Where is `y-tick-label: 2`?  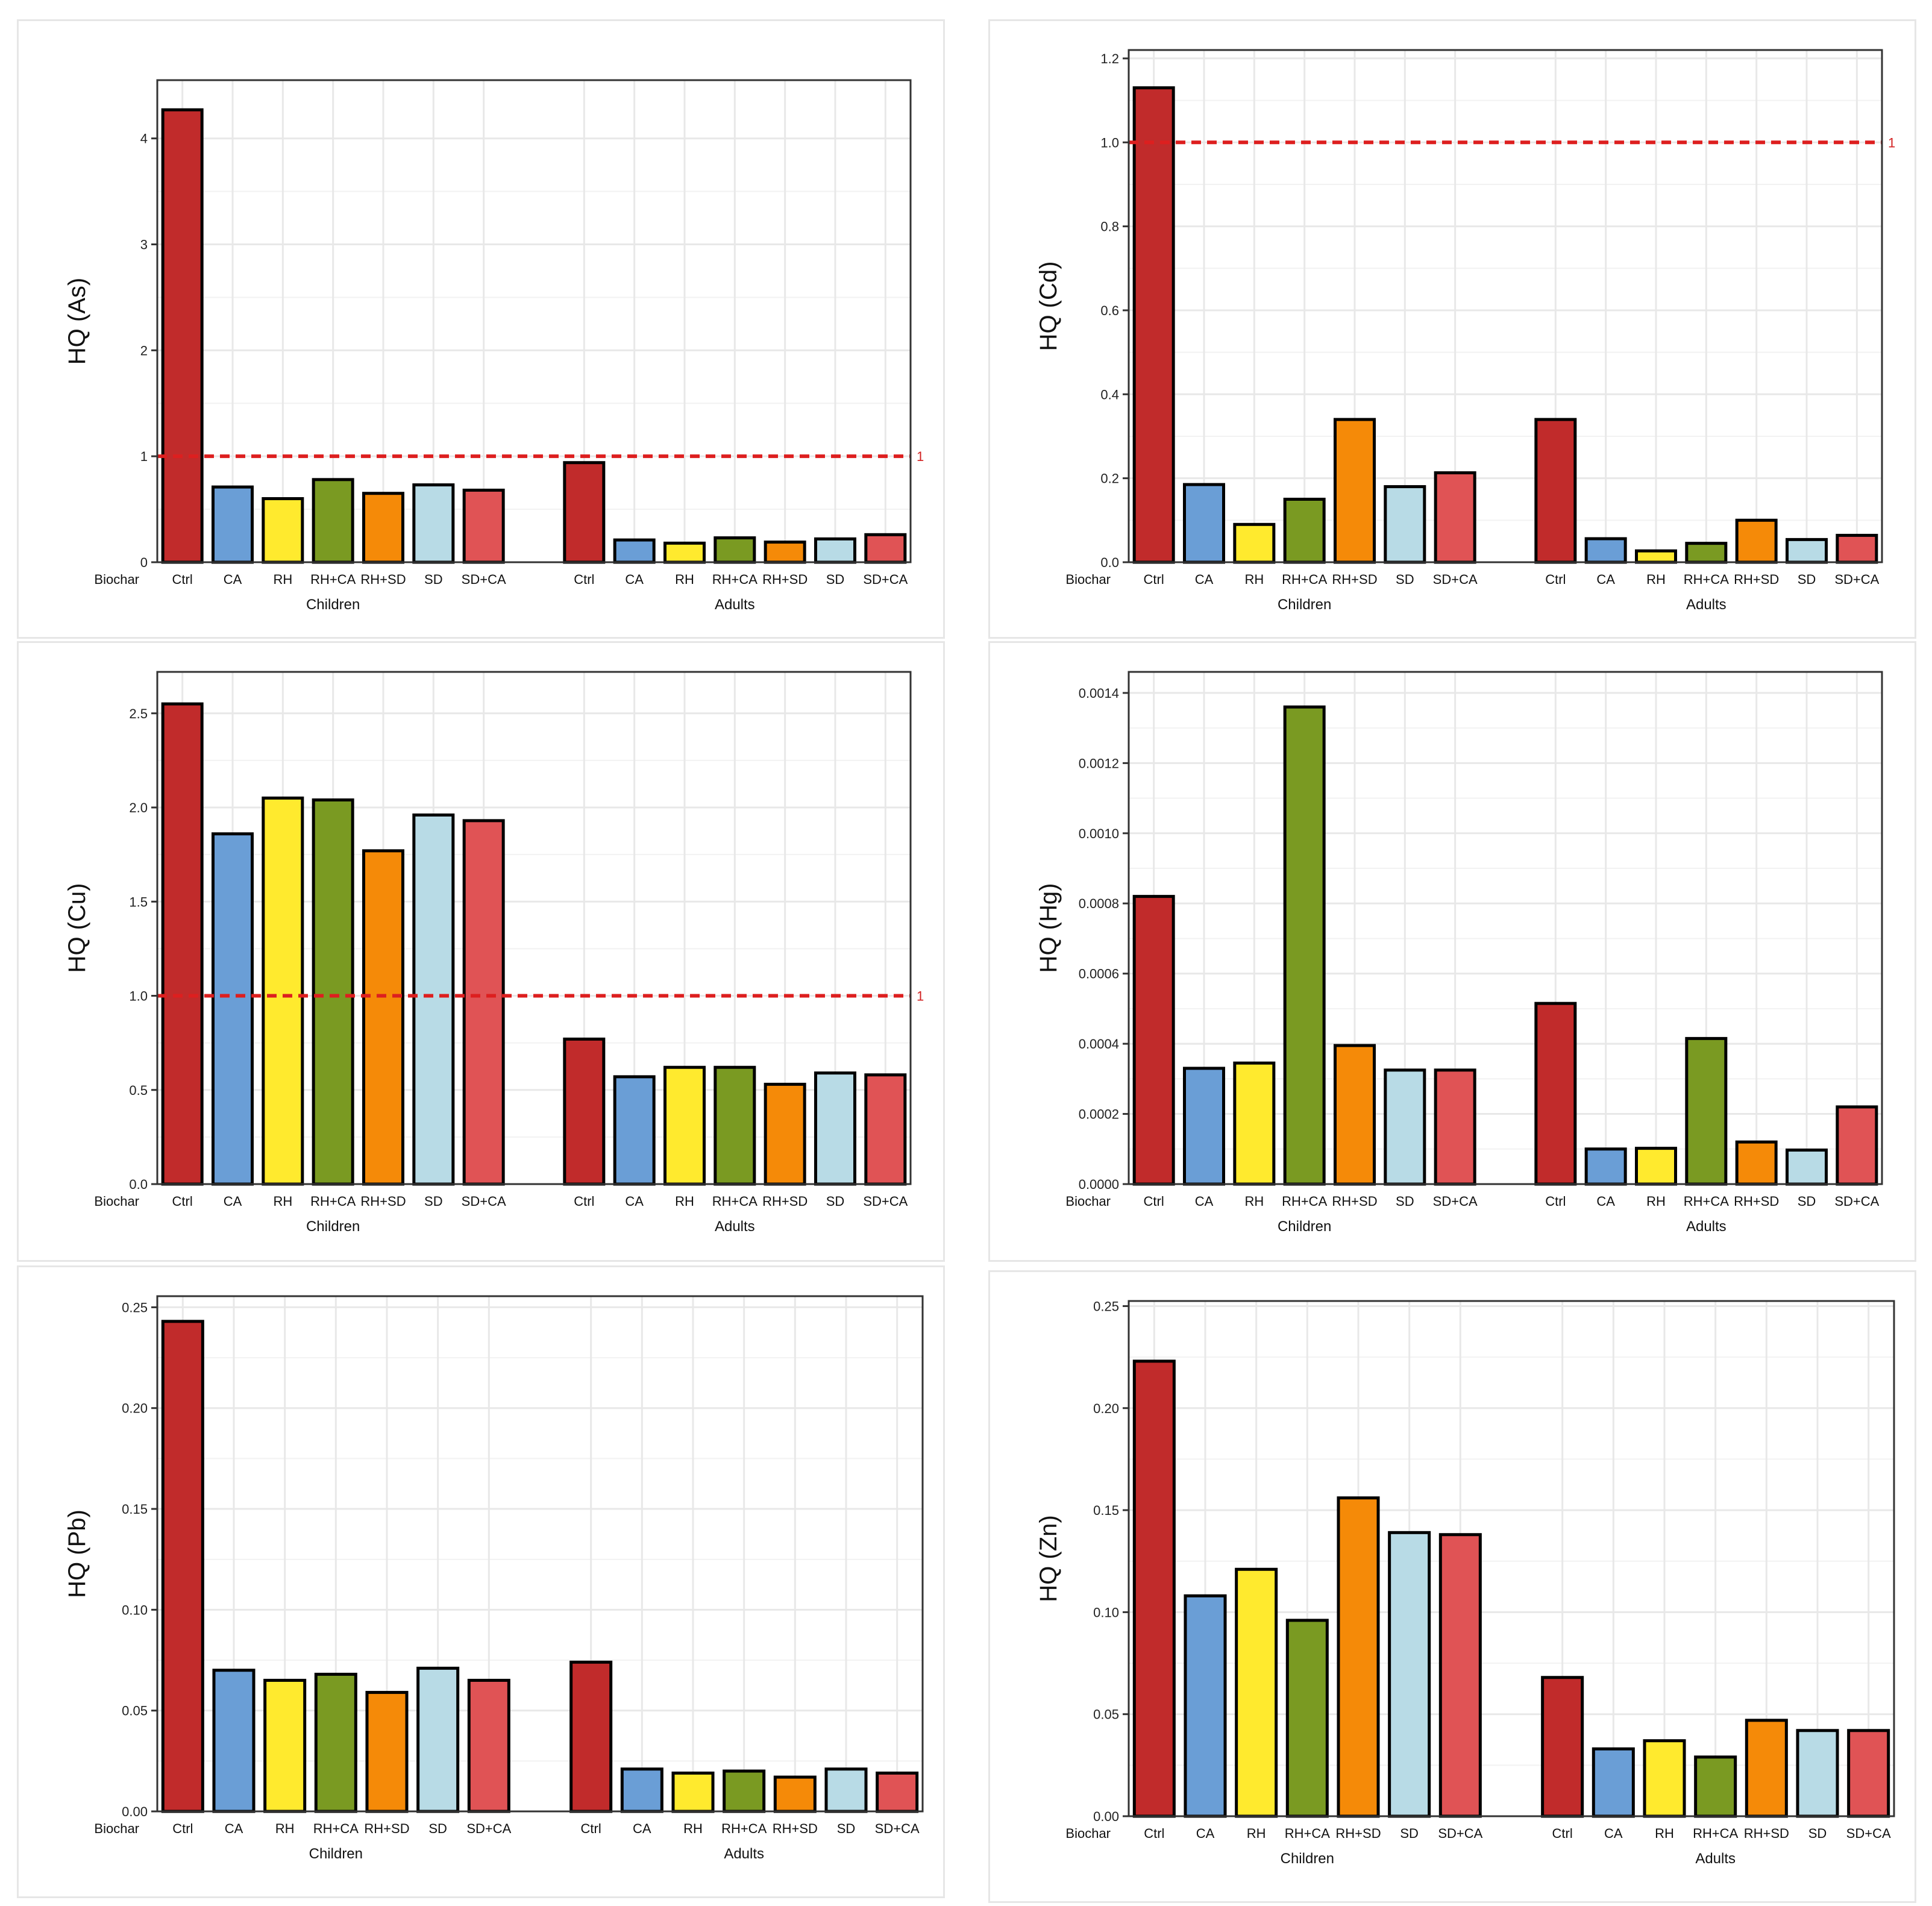
y-tick-label: 2 is located at coordinates (144, 350).